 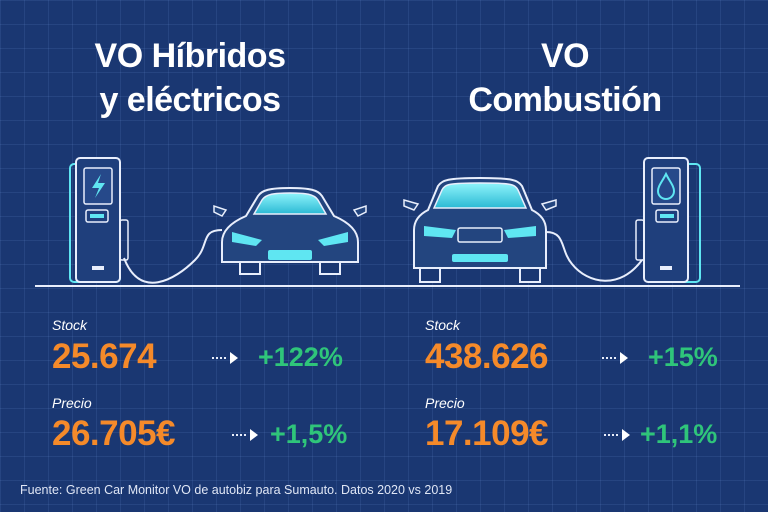 I want to click on price-label-combustion: Precio, so click(x=445, y=403).